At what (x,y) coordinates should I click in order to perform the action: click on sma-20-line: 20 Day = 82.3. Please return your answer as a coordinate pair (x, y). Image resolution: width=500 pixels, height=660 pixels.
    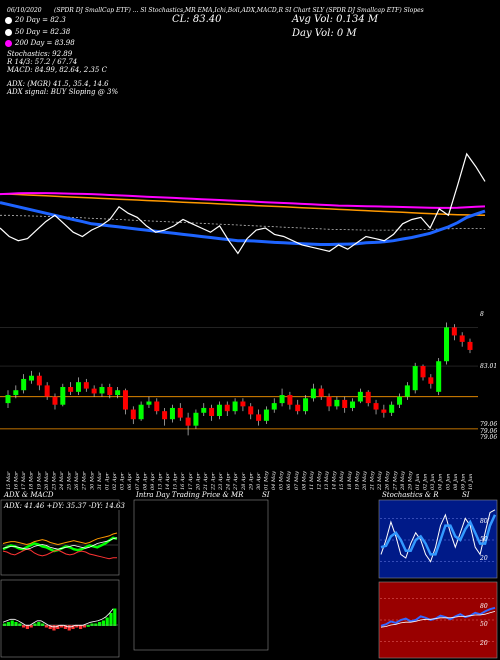
    Looking at the image, I should click on (35, 20).